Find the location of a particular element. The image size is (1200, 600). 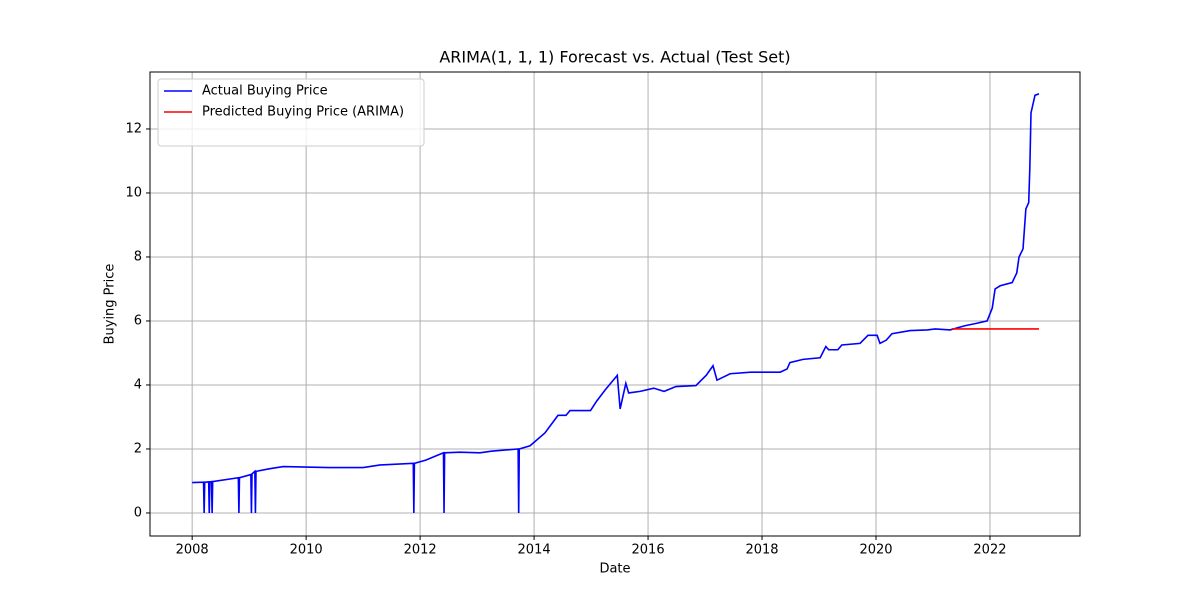

x-tick-label: 2010 is located at coordinates (306, 550).